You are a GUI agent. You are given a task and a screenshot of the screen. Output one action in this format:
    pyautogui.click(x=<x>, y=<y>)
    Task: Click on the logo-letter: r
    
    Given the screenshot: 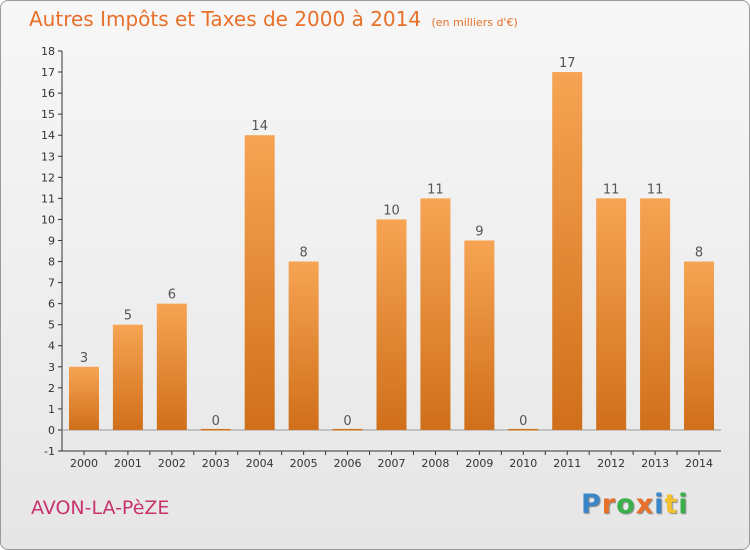 What is the action you would take?
    pyautogui.click(x=609, y=504)
    